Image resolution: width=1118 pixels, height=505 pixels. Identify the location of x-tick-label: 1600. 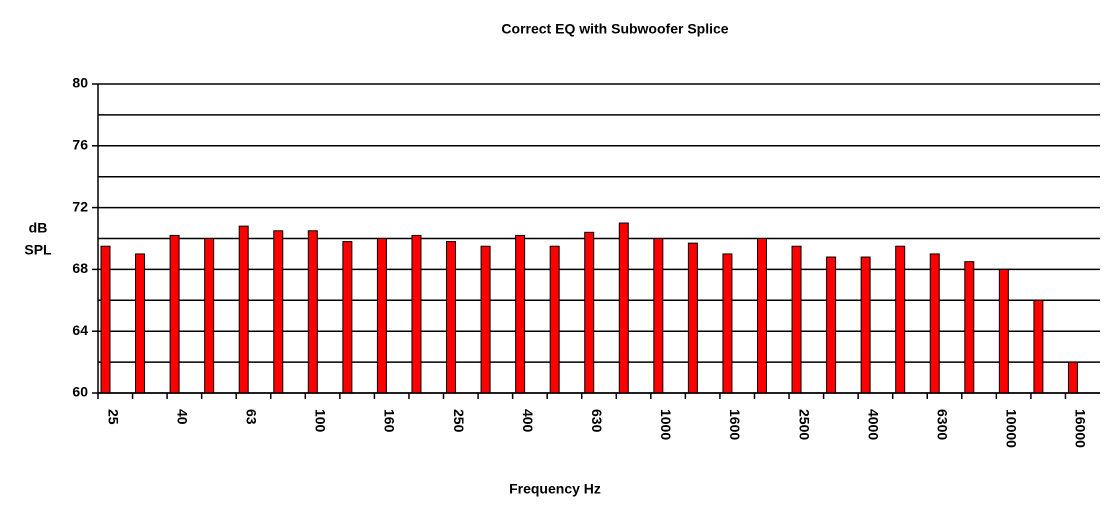
(735, 424).